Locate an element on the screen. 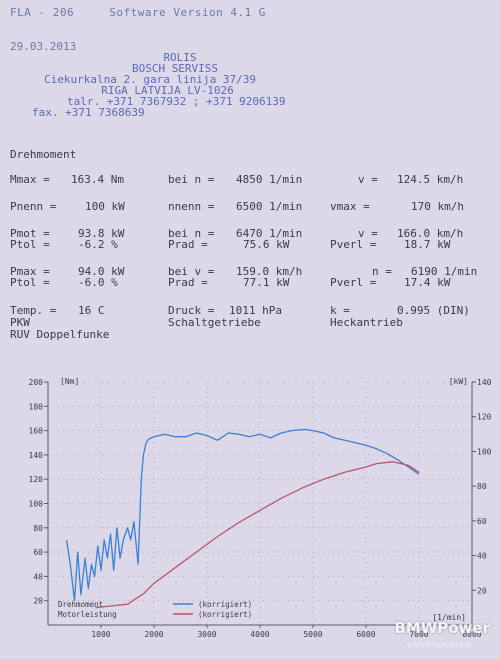 Image resolution: width=500 pixels, height=659 pixels. right-tick-label: 80 is located at coordinates (482, 486).